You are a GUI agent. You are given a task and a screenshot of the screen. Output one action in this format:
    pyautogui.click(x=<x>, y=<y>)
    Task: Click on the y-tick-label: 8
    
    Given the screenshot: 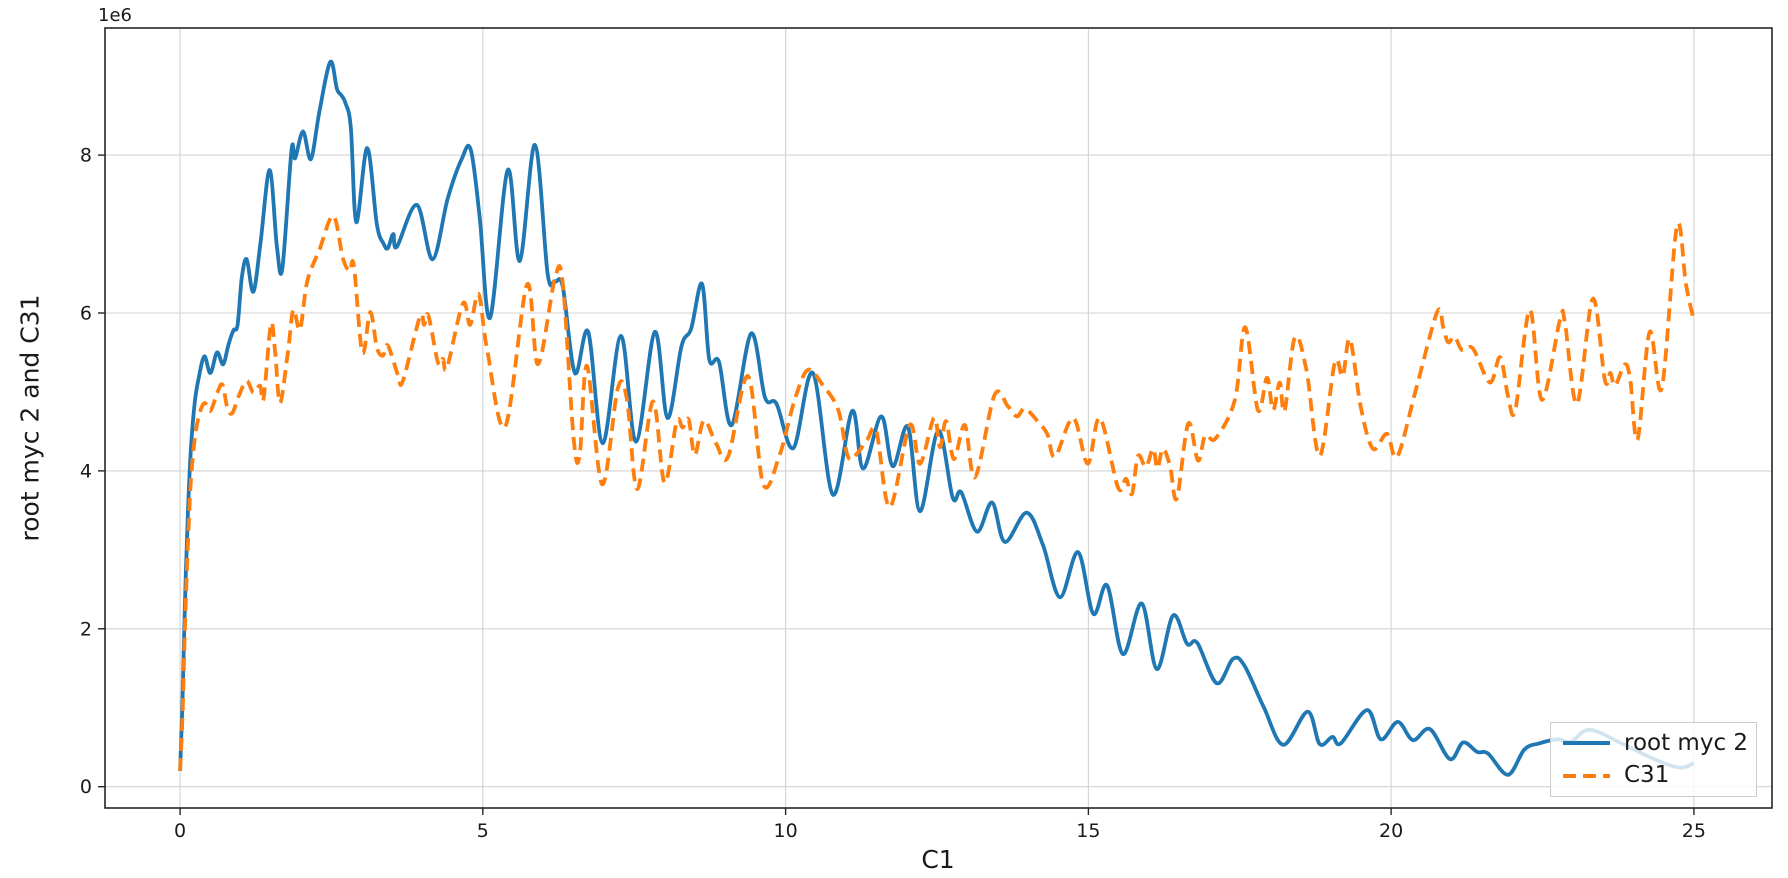 What is the action you would take?
    pyautogui.click(x=86, y=156)
    